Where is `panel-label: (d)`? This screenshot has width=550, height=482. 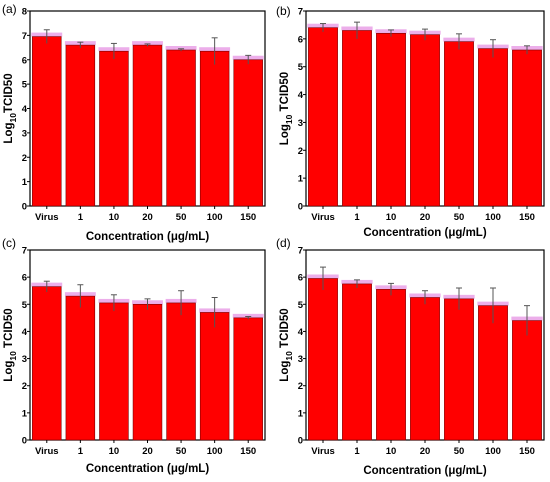 panel-label: (d) is located at coordinates (283, 243).